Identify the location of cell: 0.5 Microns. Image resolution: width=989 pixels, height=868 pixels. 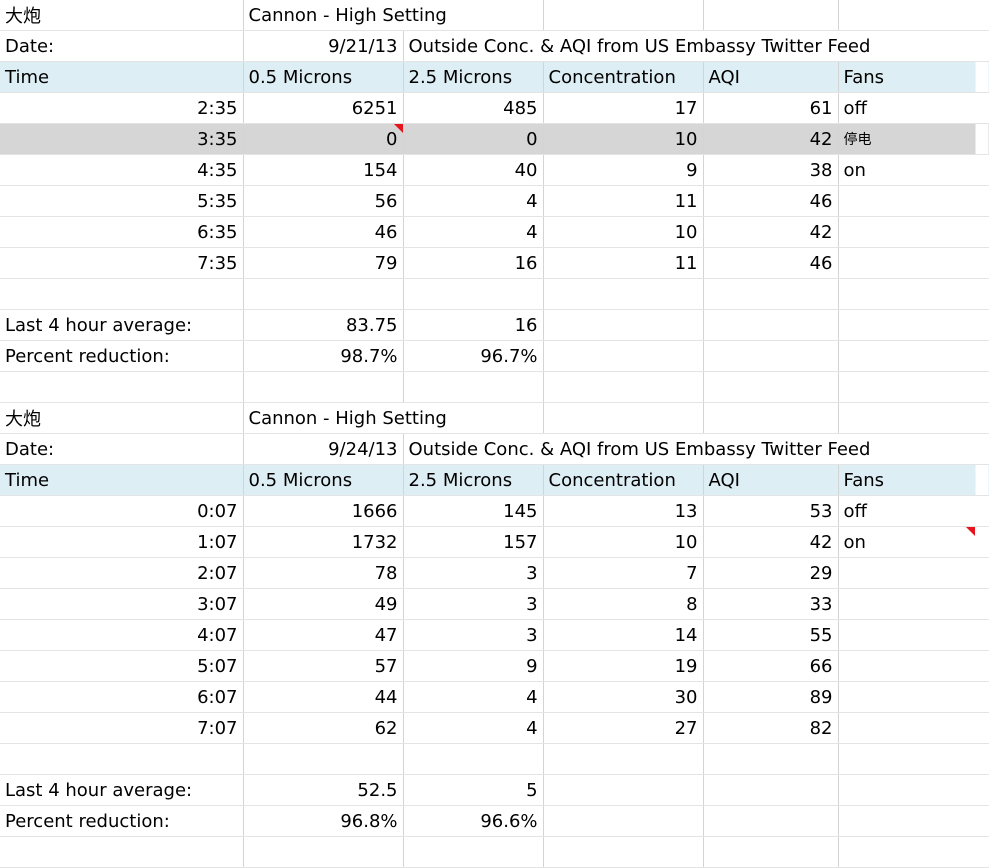
(323, 77).